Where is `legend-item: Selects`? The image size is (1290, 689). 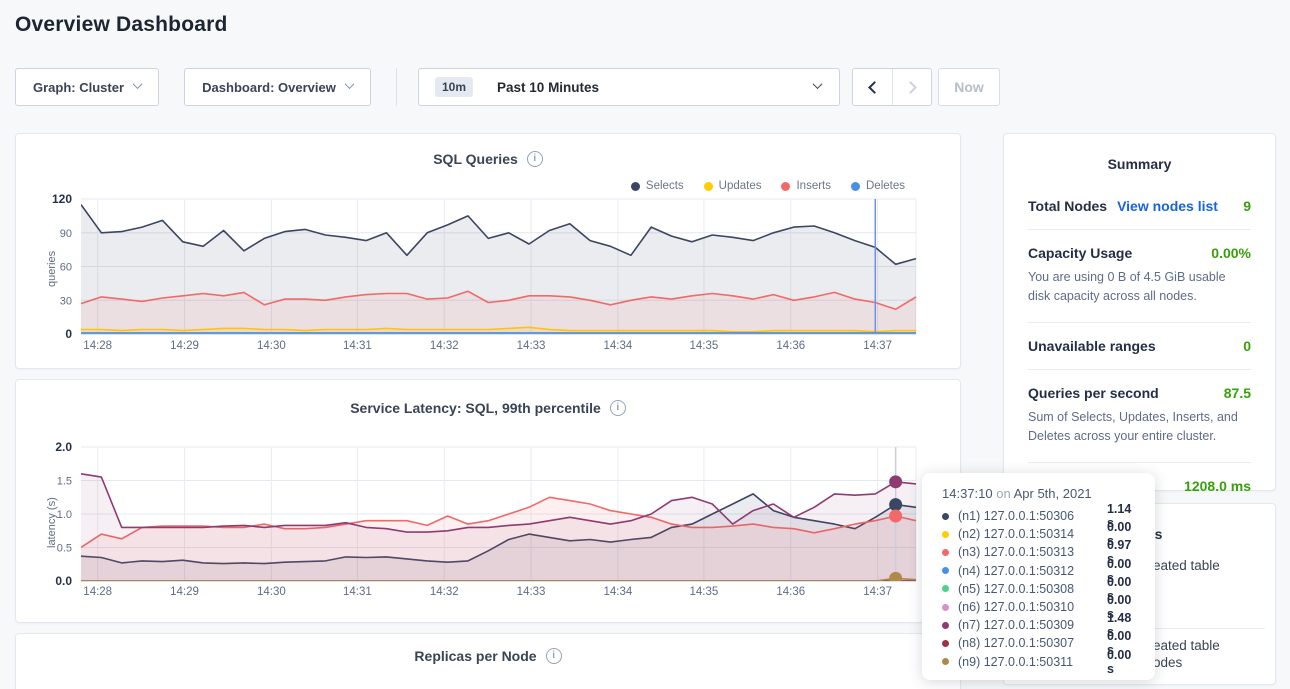
legend-item: Selects is located at coordinates (657, 186).